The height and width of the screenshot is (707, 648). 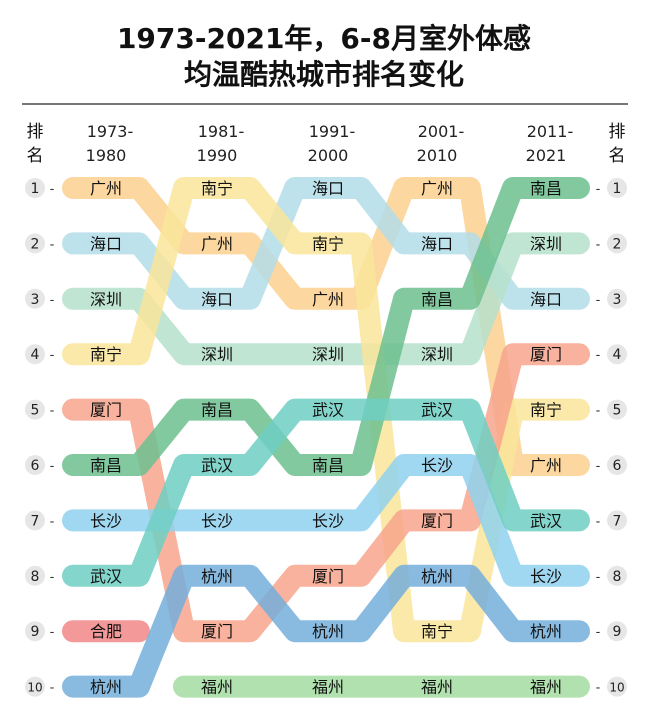 I want to click on period-label: 2010, so click(x=437, y=155).